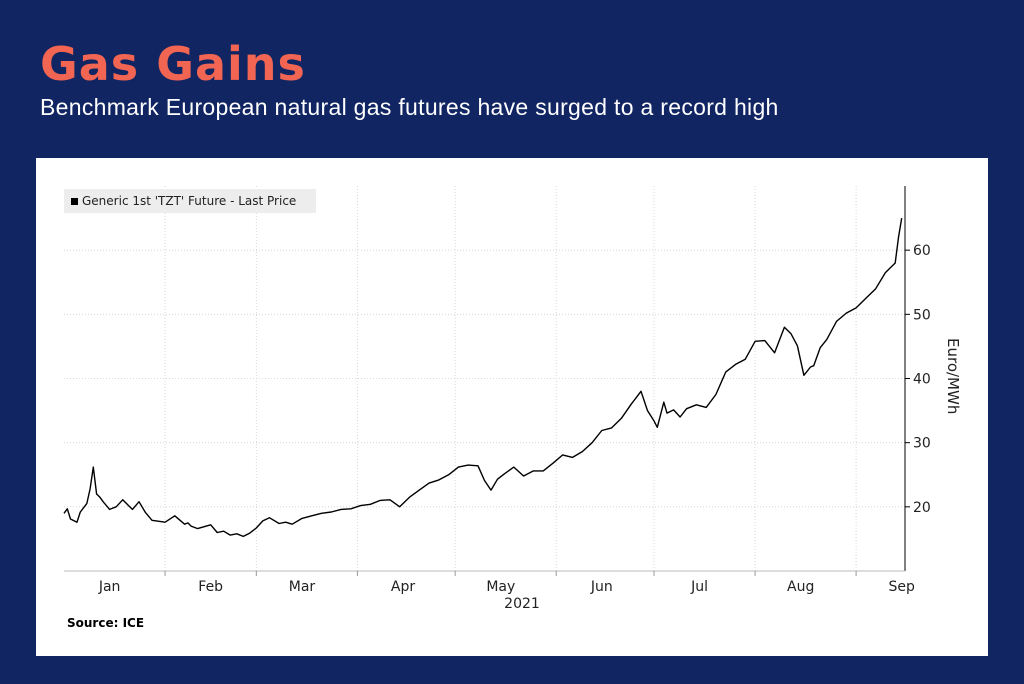 This screenshot has height=684, width=1024. I want to click on y-tick-label: 40, so click(922, 380).